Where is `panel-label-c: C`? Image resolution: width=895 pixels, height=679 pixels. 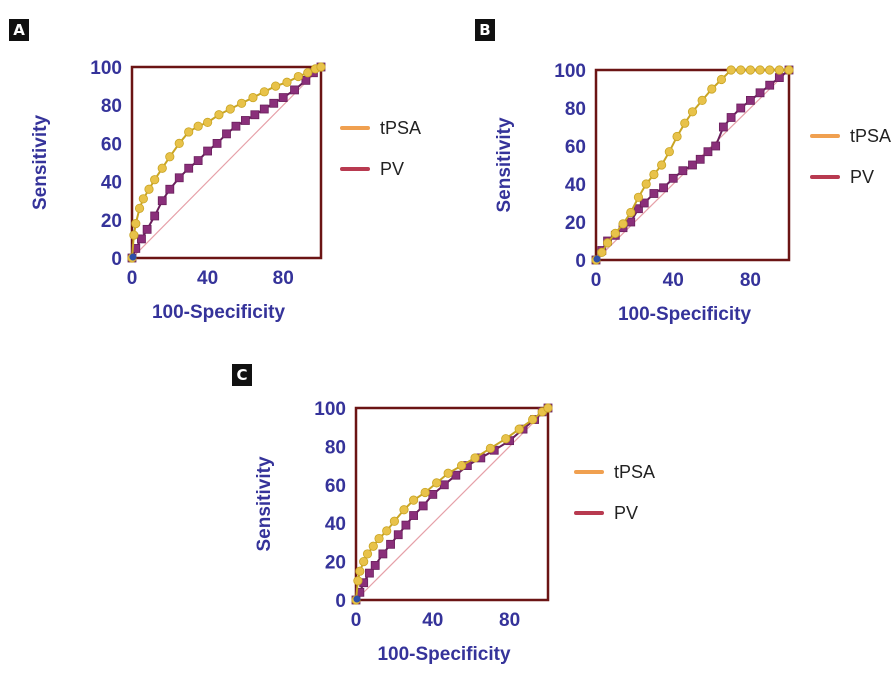 panel-label-c: C is located at coordinates (242, 375).